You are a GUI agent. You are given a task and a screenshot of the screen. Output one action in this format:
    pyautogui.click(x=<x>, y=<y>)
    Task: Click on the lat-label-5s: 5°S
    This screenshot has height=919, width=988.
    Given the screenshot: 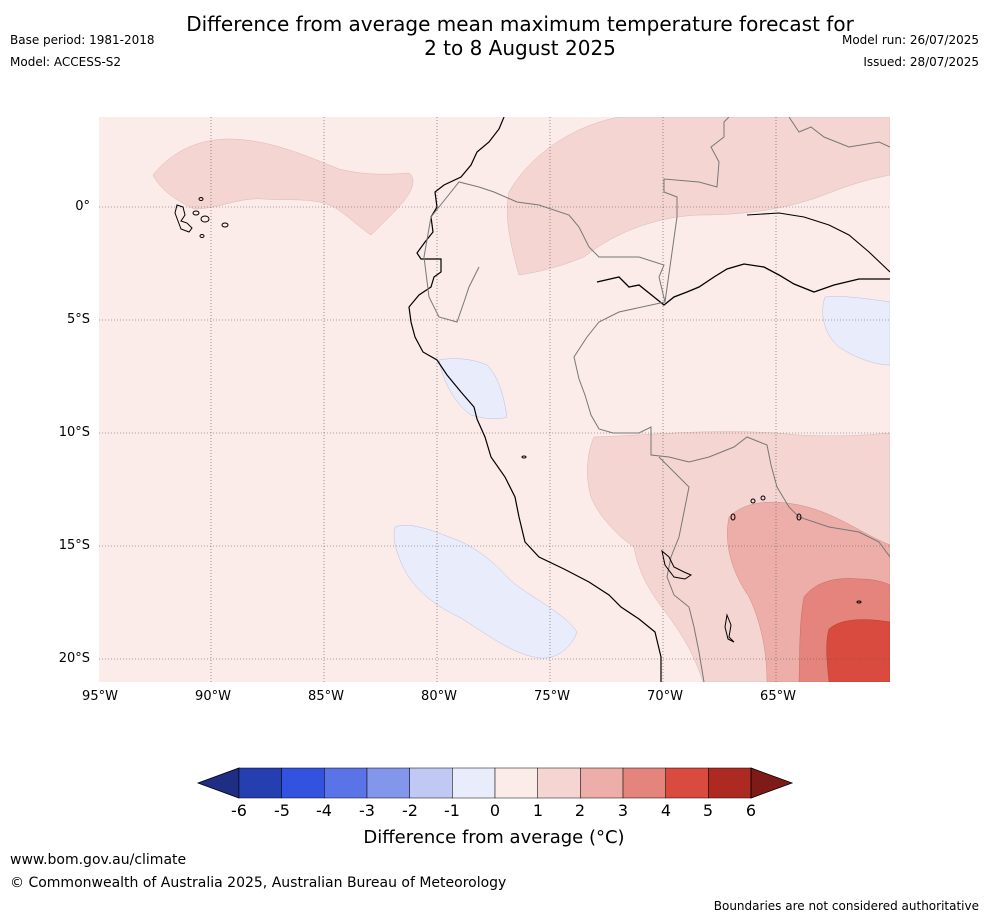 What is the action you would take?
    pyautogui.click(x=78, y=319)
    